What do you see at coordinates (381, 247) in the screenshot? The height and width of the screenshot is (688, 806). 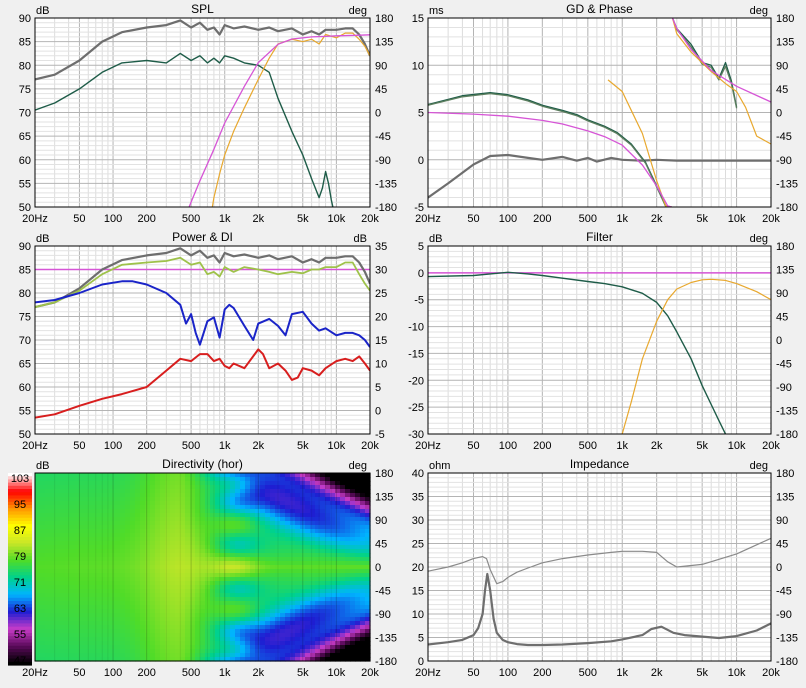 I see `y2-tick-label: 35` at bounding box center [381, 247].